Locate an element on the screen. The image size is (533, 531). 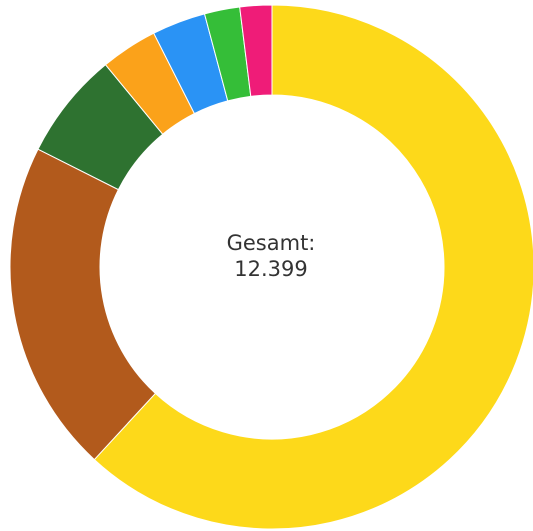
center-value-text: 12.399 is located at coordinates (271, 269).